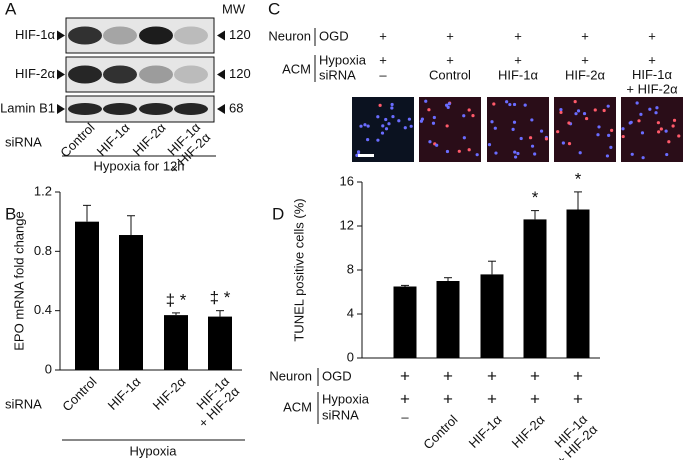  Describe the element at coordinates (18, 280) in the screenshot. I see `y-axis-label: EPO mRNA fold change` at that location.